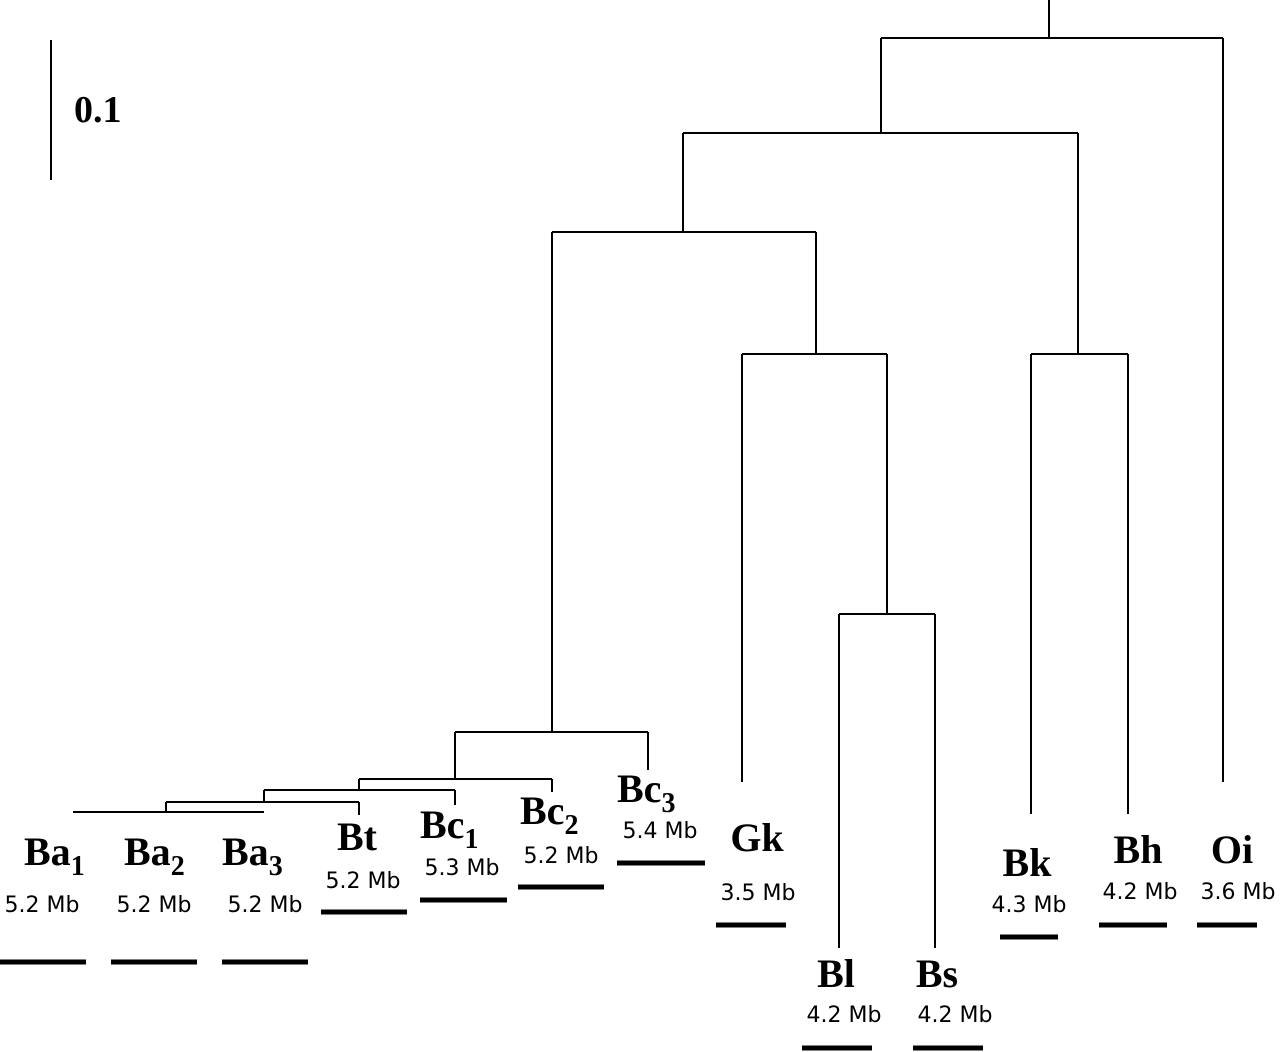 The height and width of the screenshot is (1052, 1280). I want to click on taxon-bk-name: Bk, so click(1028, 862).